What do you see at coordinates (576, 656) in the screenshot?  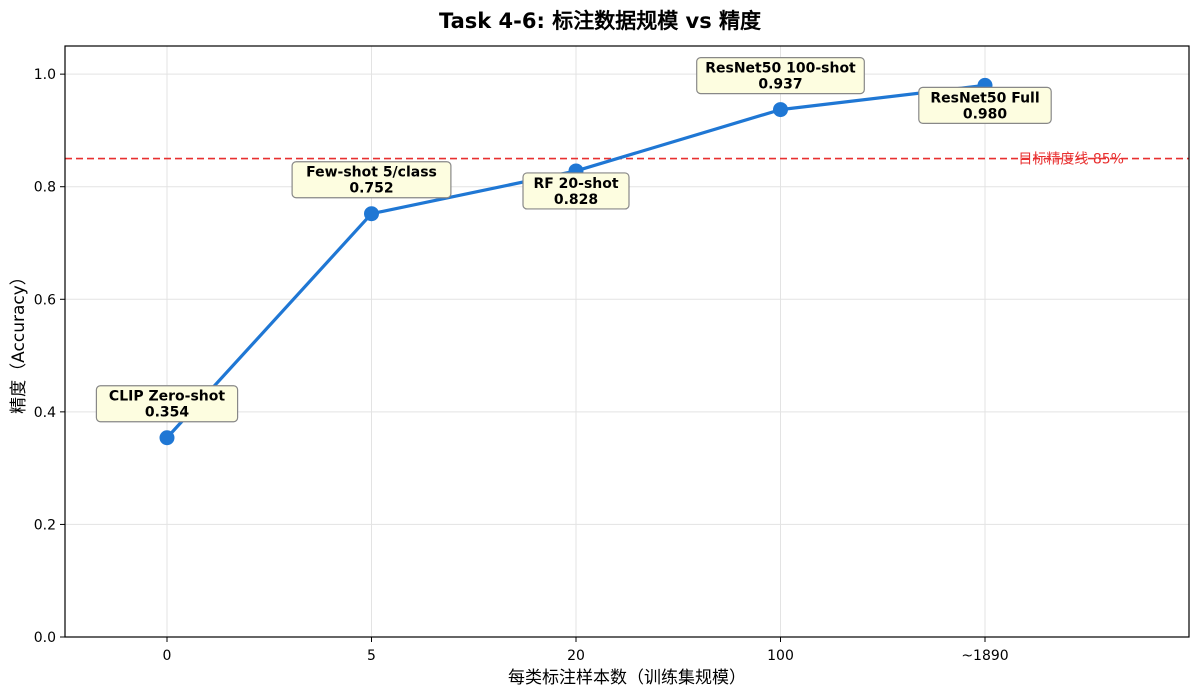 I see `x-tick-label: 20` at bounding box center [576, 656].